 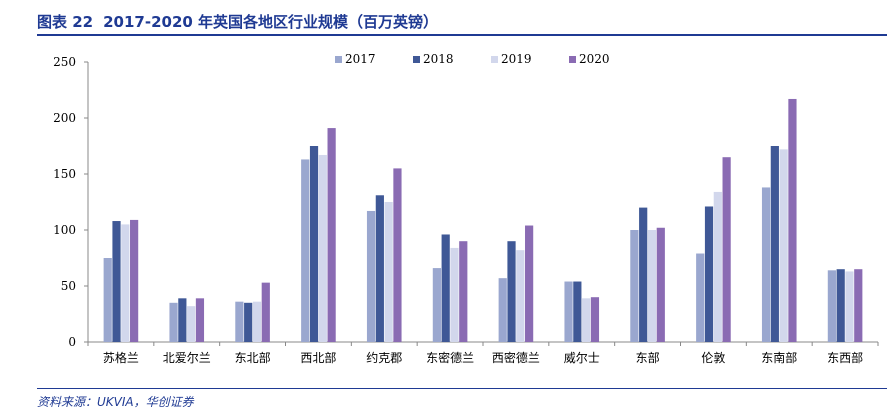 I want to click on y-tick-label: 200, so click(x=64, y=118).